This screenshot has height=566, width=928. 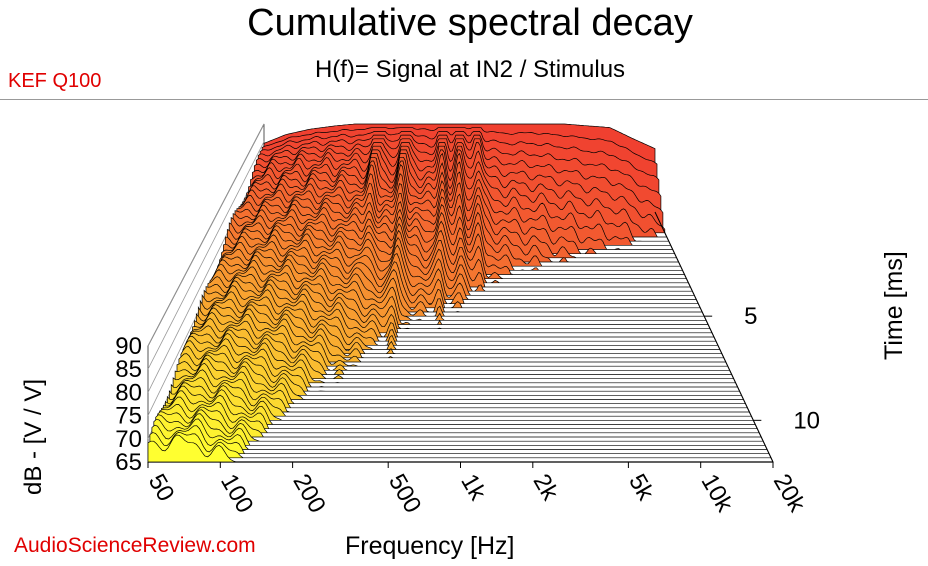 I want to click on y-tick-label: 70, so click(x=128, y=439).